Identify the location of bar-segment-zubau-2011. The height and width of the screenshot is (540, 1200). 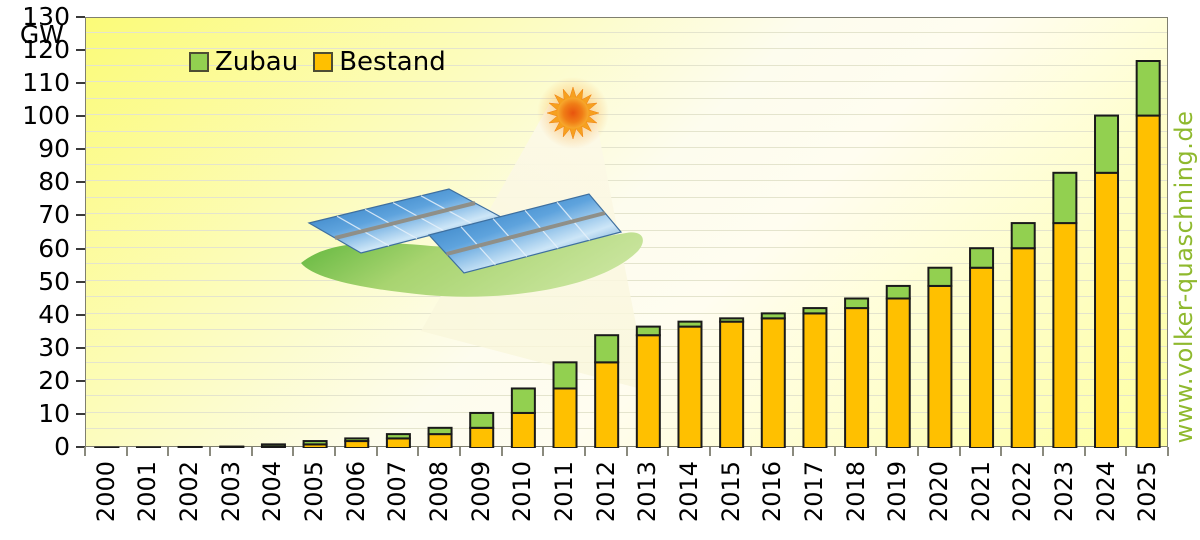
(565, 375).